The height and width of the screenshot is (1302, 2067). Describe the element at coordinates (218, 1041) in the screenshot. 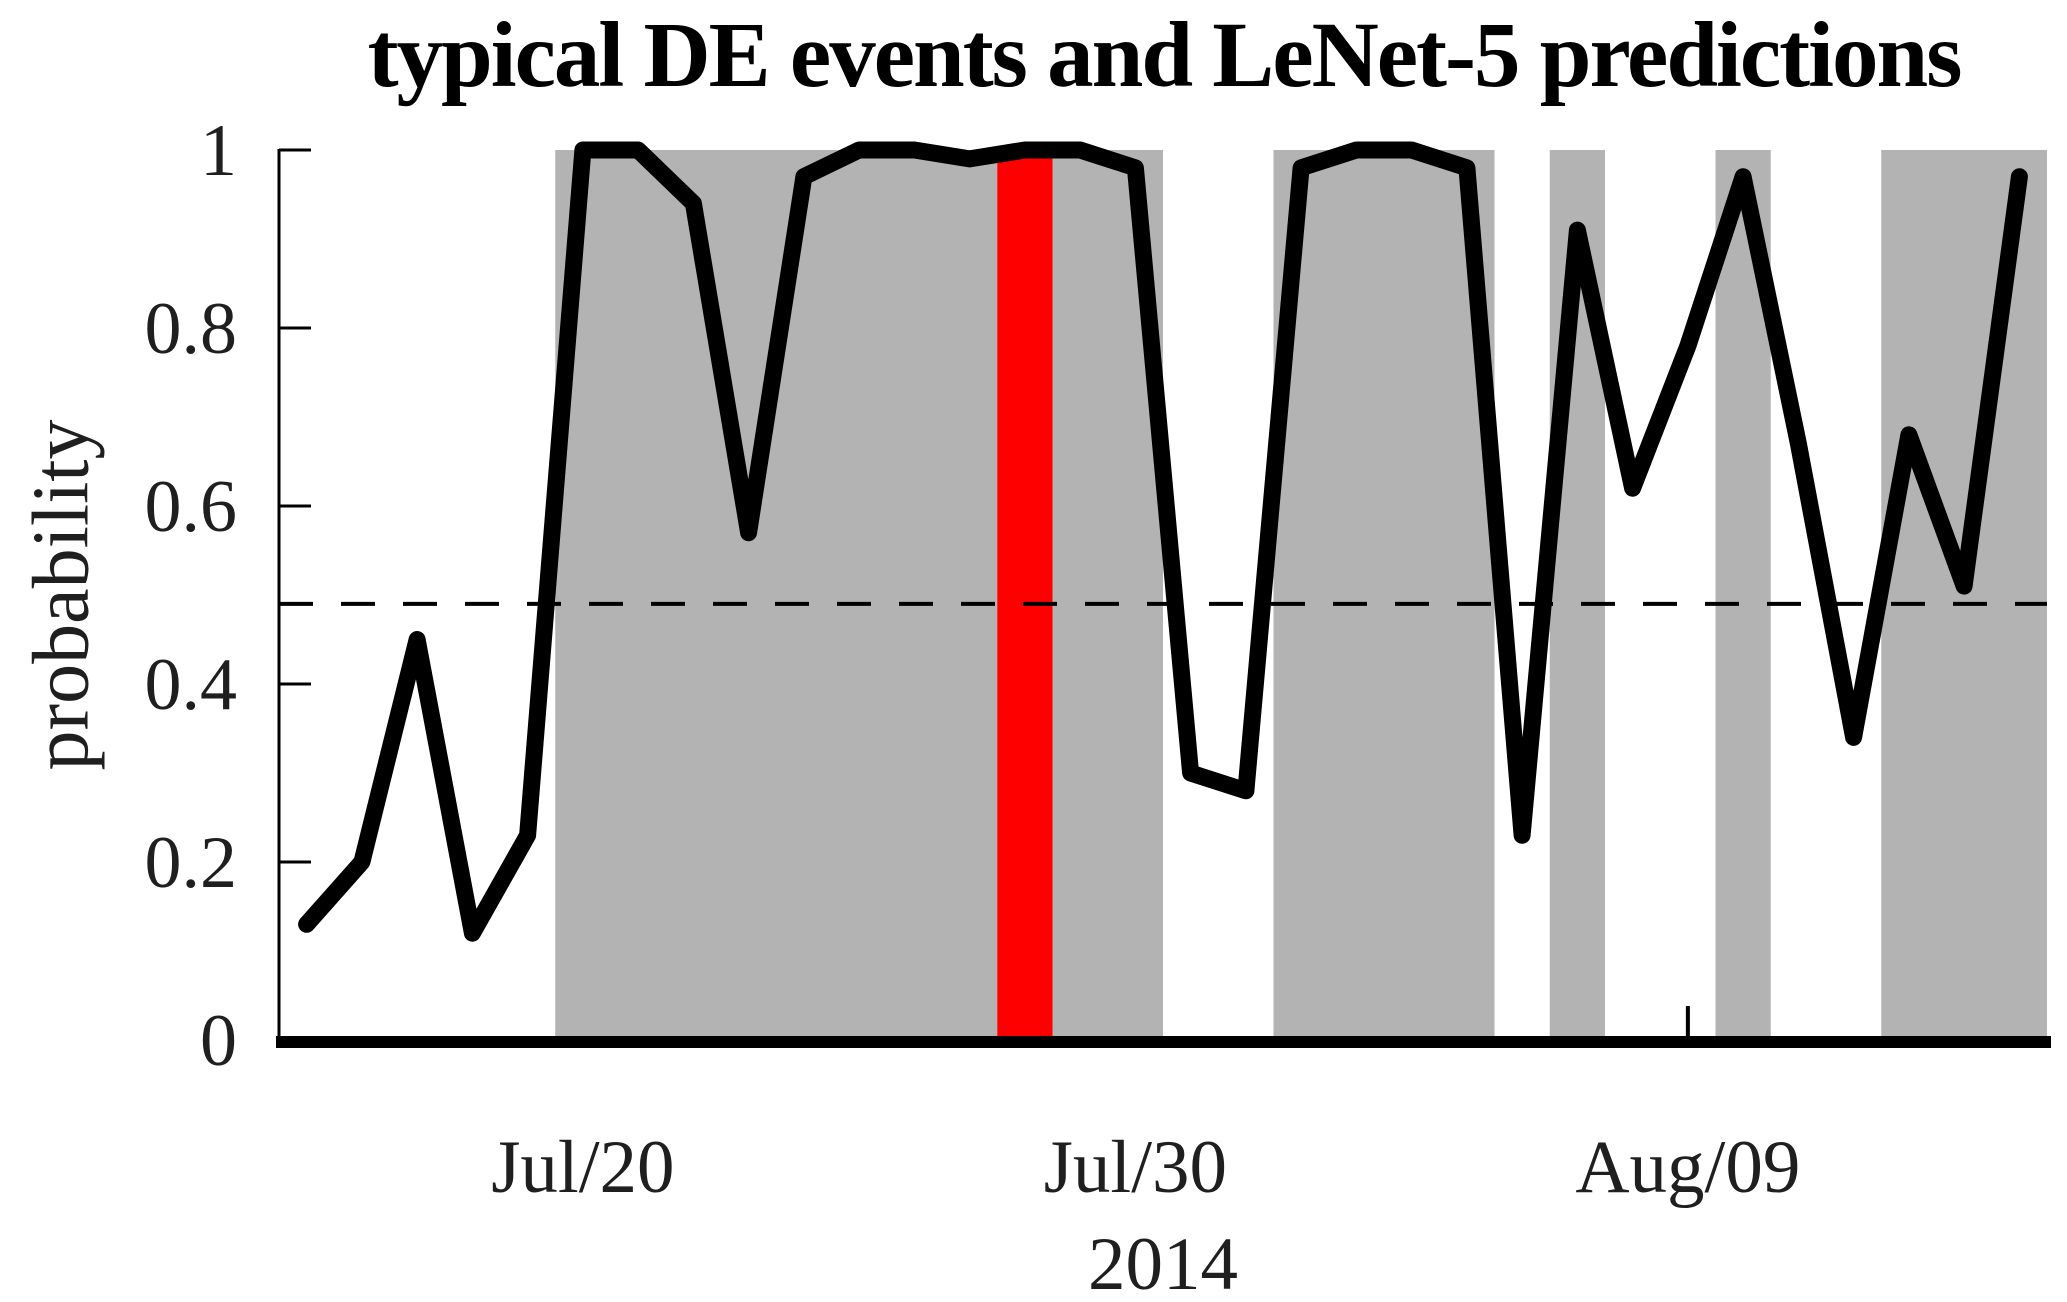

I see `y-tick-label: 0` at that location.